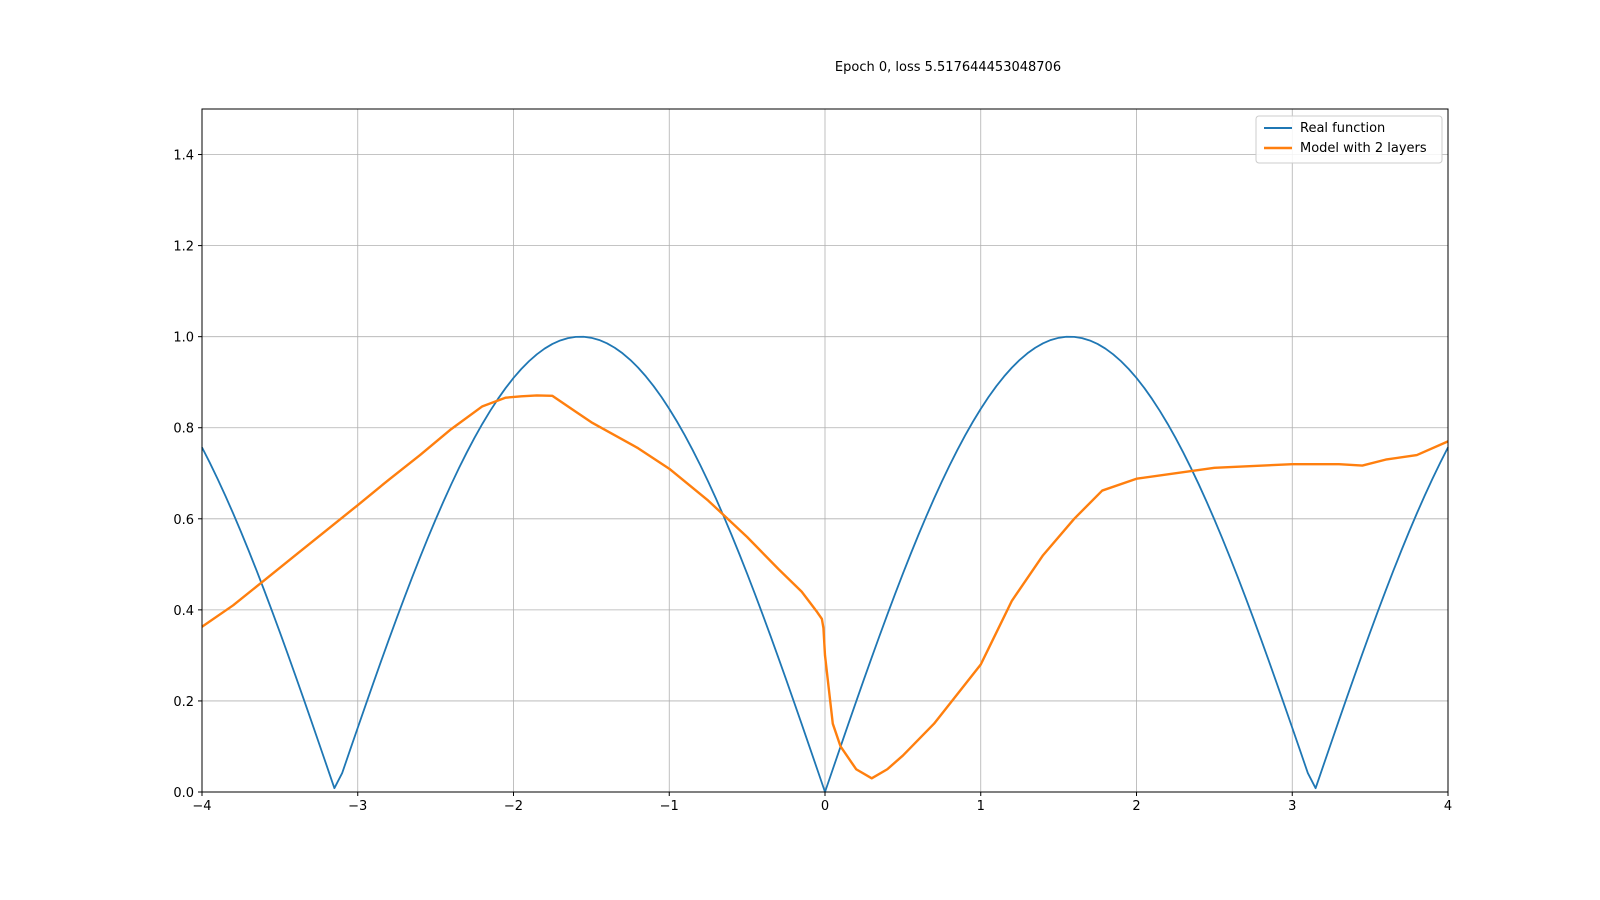 The height and width of the screenshot is (900, 1600). Describe the element at coordinates (183, 156) in the screenshot. I see `y-tick-label: 1.4` at that location.